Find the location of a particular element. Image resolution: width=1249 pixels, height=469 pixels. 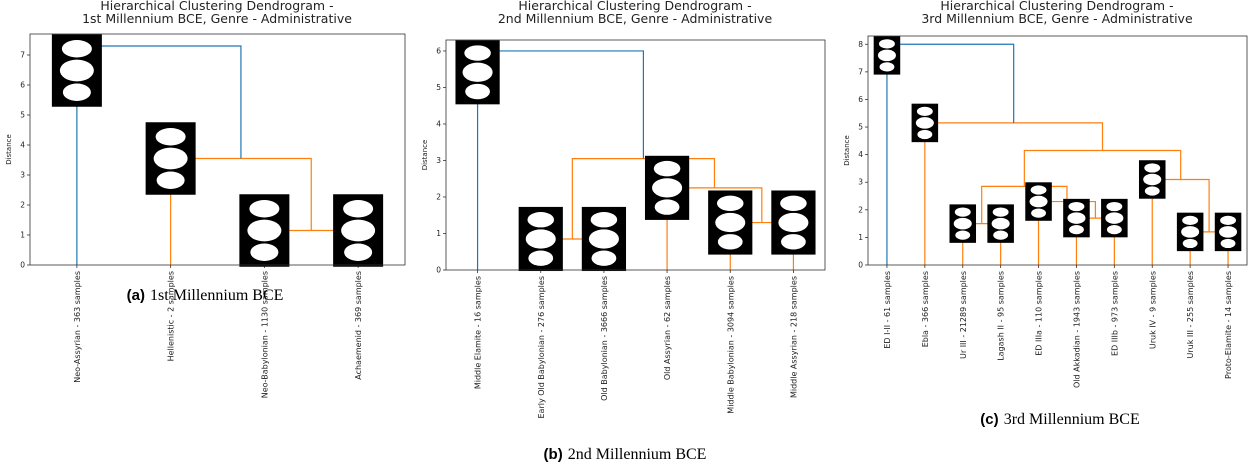

leaf-label: Ur III - 21289 samples is located at coordinates (963, 315).